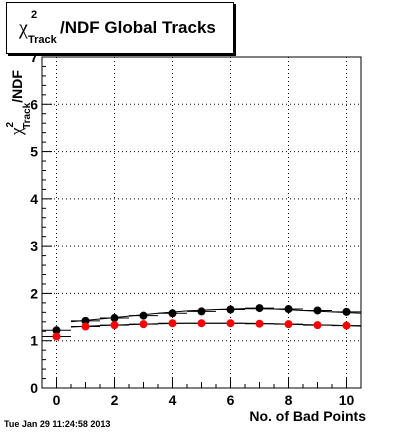 This screenshot has height=433, width=400. What do you see at coordinates (138, 27) in the screenshot?
I see `title-text: /NDF Global Tracks` at bounding box center [138, 27].